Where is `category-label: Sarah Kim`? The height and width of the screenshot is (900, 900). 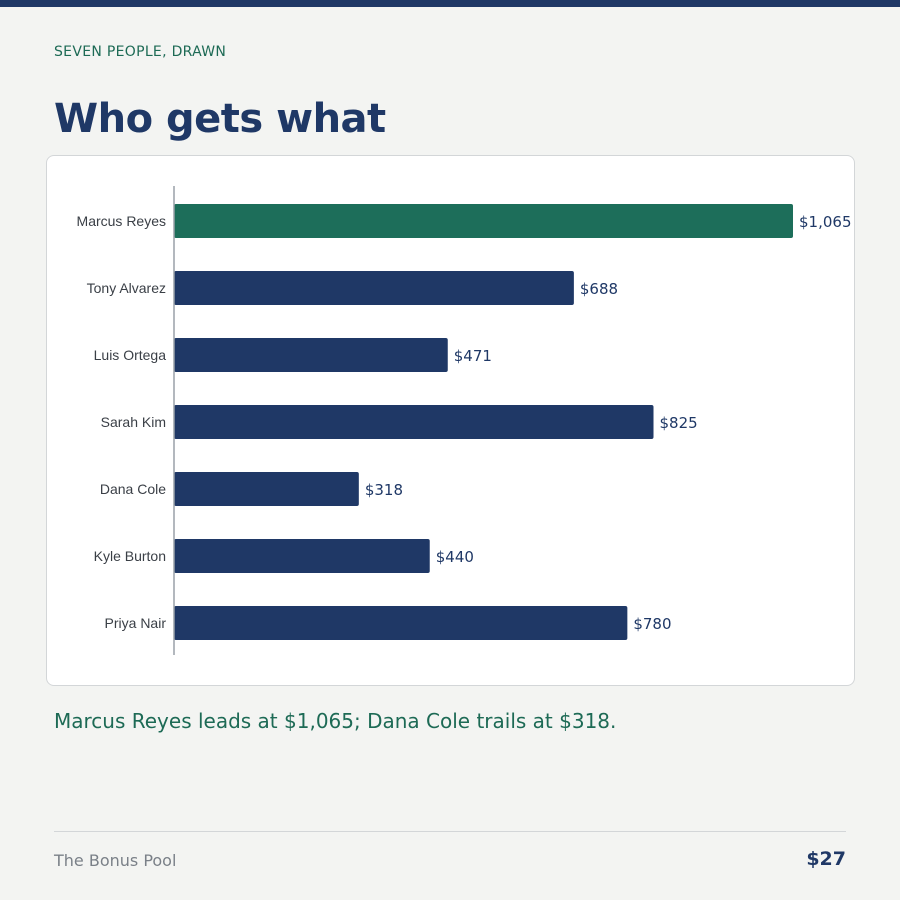
category-label: Sarah Kim is located at coordinates (133, 422).